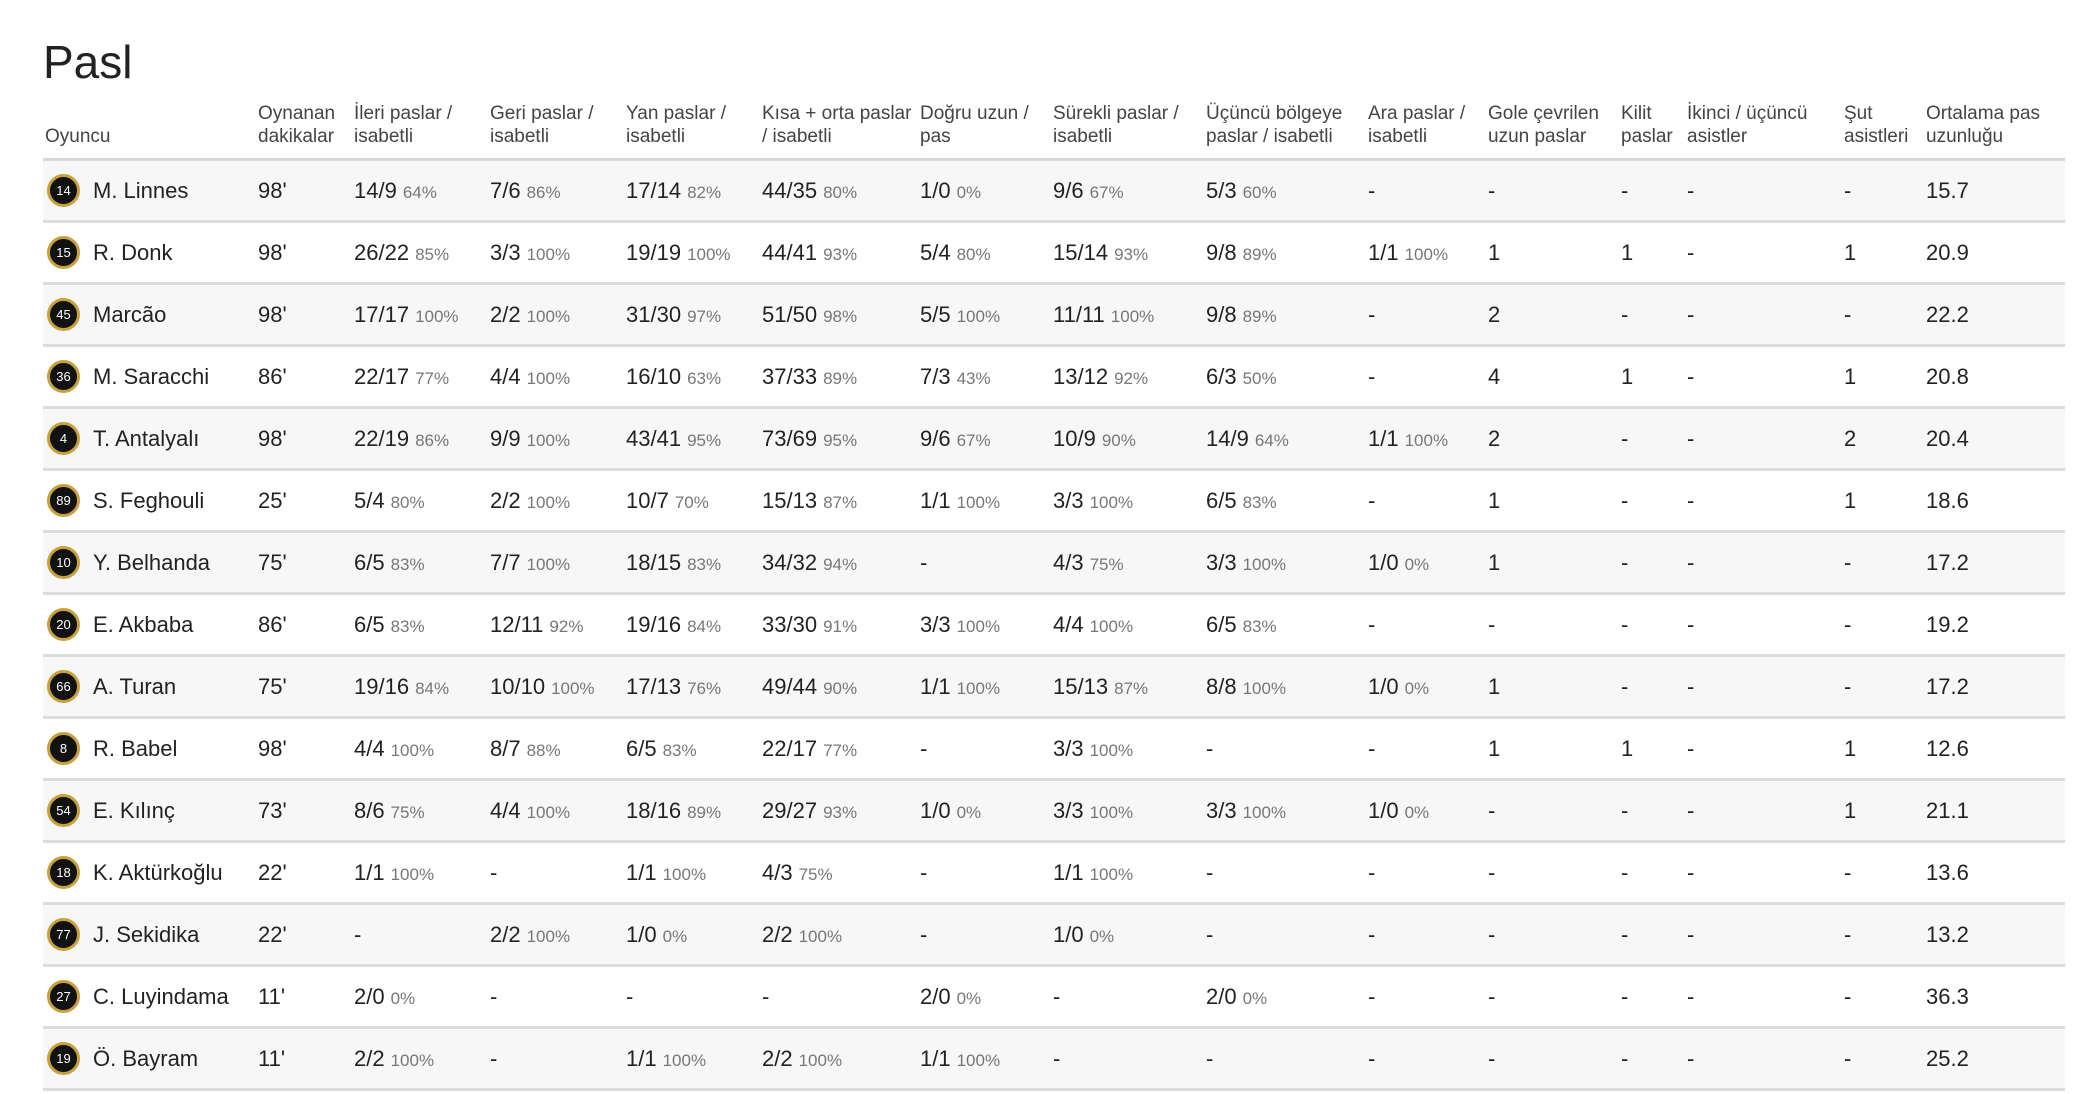 The height and width of the screenshot is (1094, 2088). Describe the element at coordinates (151, 376) in the screenshot. I see `player-name-link: M. Saracchi` at that location.